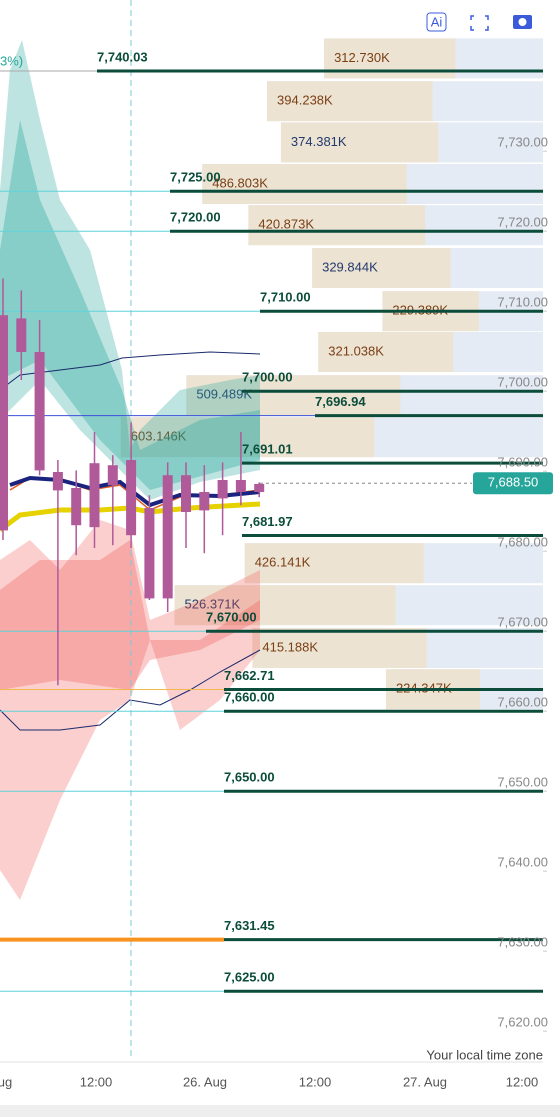 This screenshot has height=1117, width=560. Describe the element at coordinates (213, 604) in the screenshot. I see `profile-label: 526.371K` at that location.